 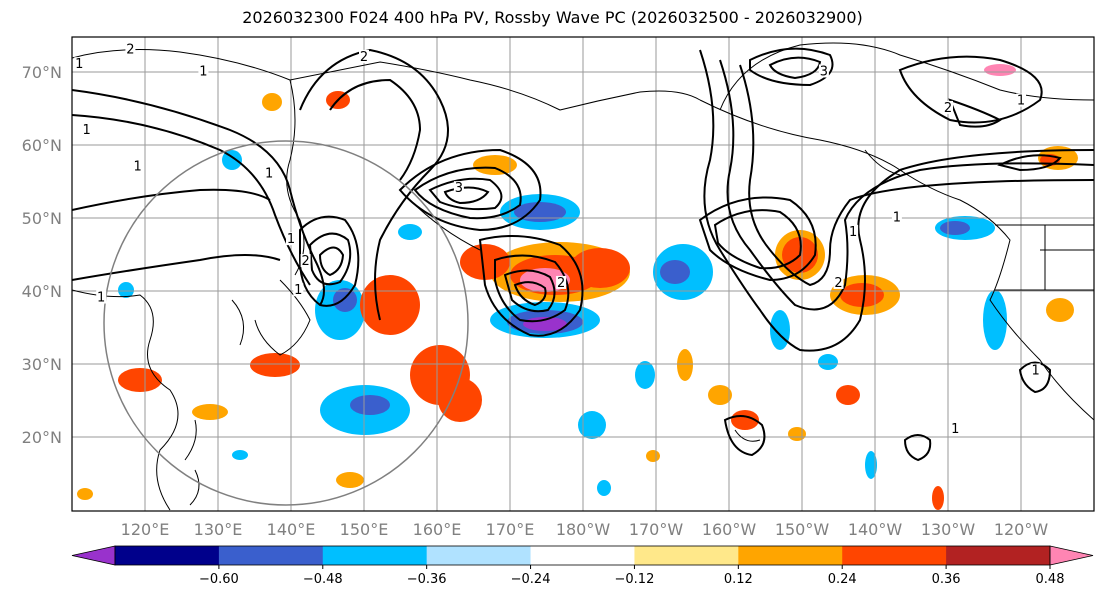 I want to click on lon-label-140e: 140°E, so click(x=291, y=529).